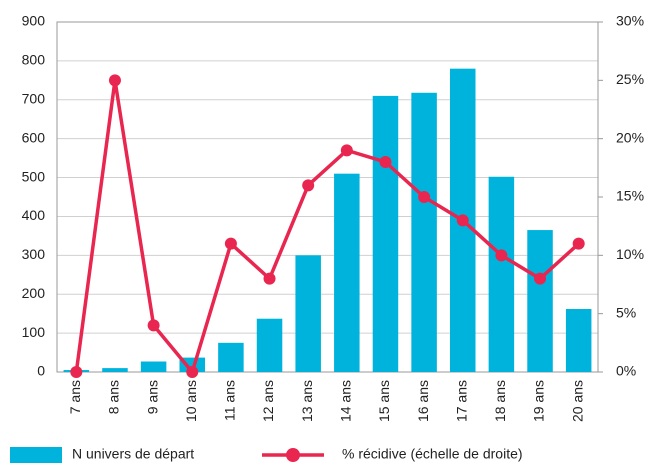 The image size is (655, 476). What do you see at coordinates (152, 397) in the screenshot?
I see `x-tick-label: 9 ans` at bounding box center [152, 397].